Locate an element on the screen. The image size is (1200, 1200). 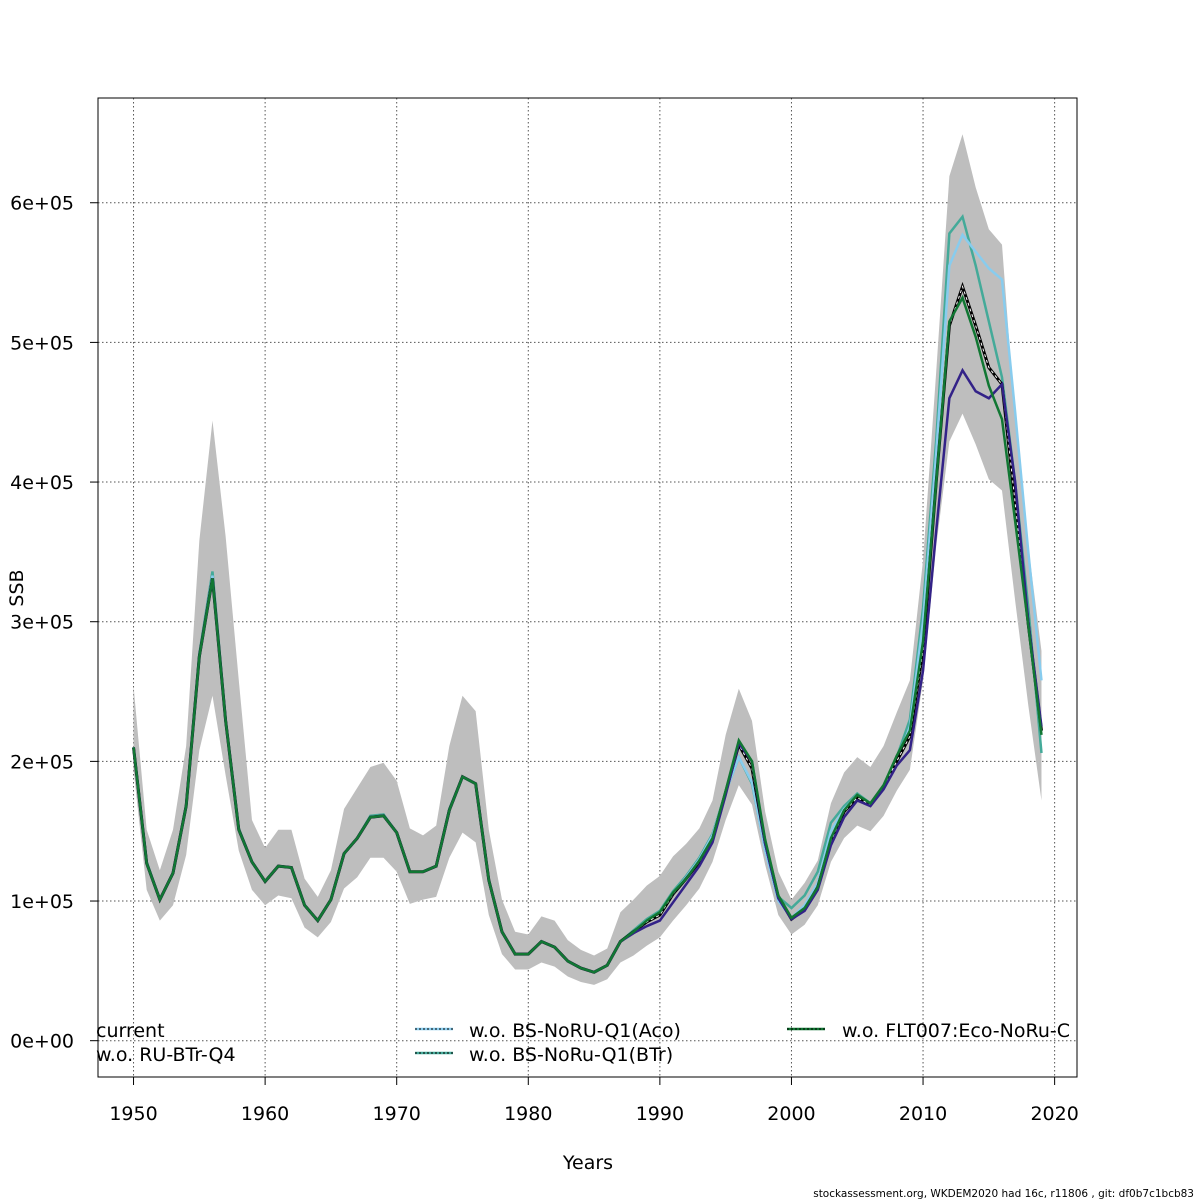
x-tick-label: 1960 is located at coordinates (265, 1114).